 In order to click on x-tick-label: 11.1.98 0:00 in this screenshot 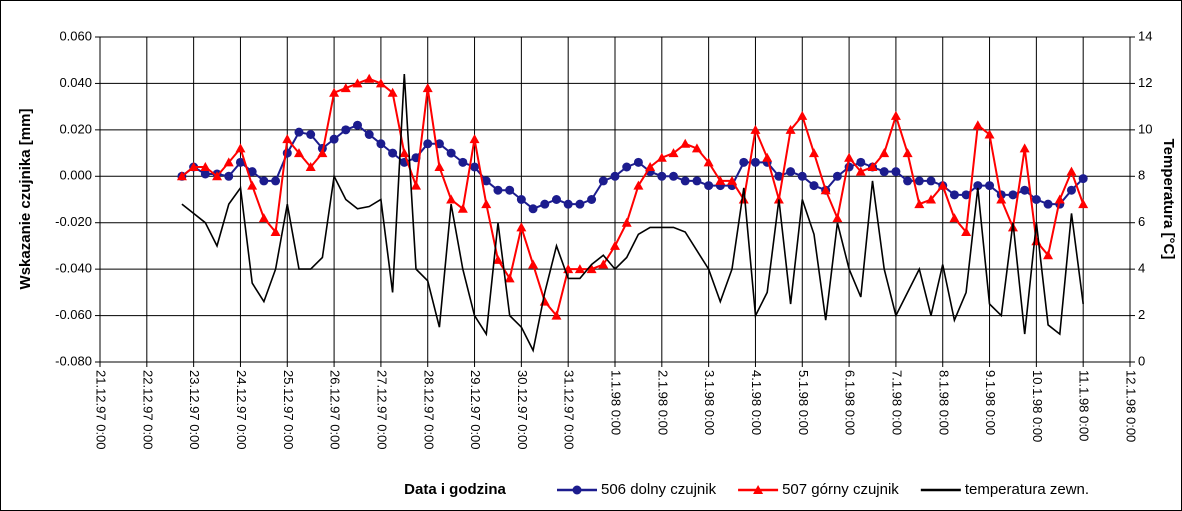, I will do `click(1084, 405)`.